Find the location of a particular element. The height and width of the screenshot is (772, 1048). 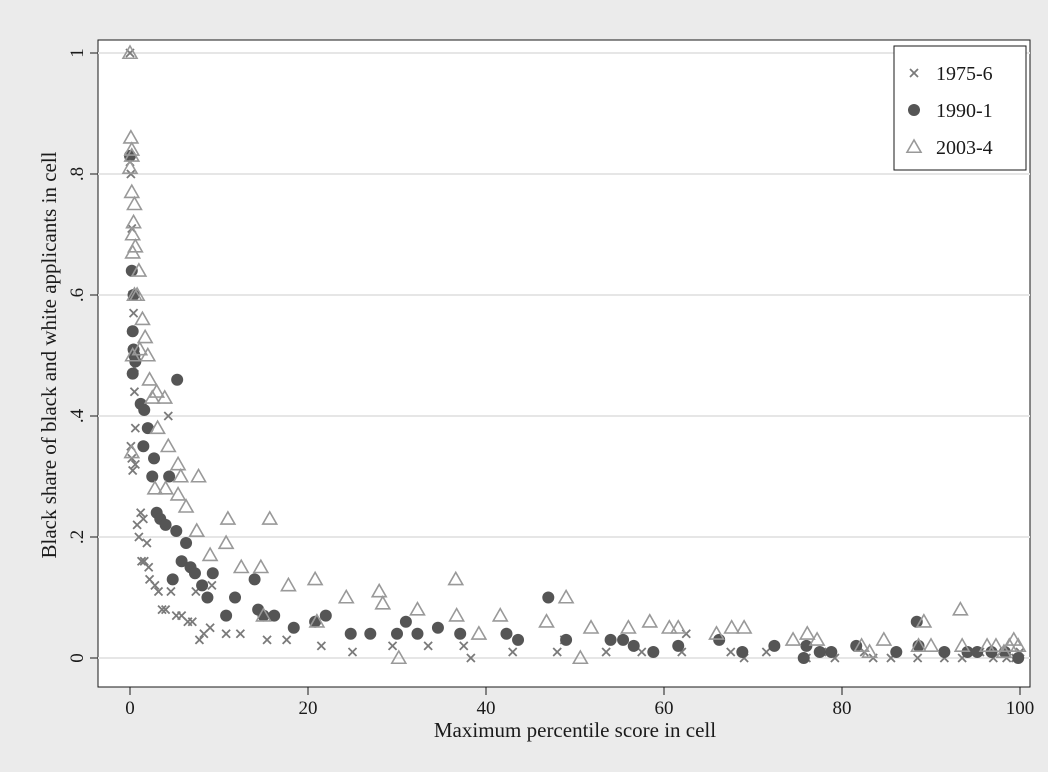

x-tick-label: 20 is located at coordinates (308, 708).